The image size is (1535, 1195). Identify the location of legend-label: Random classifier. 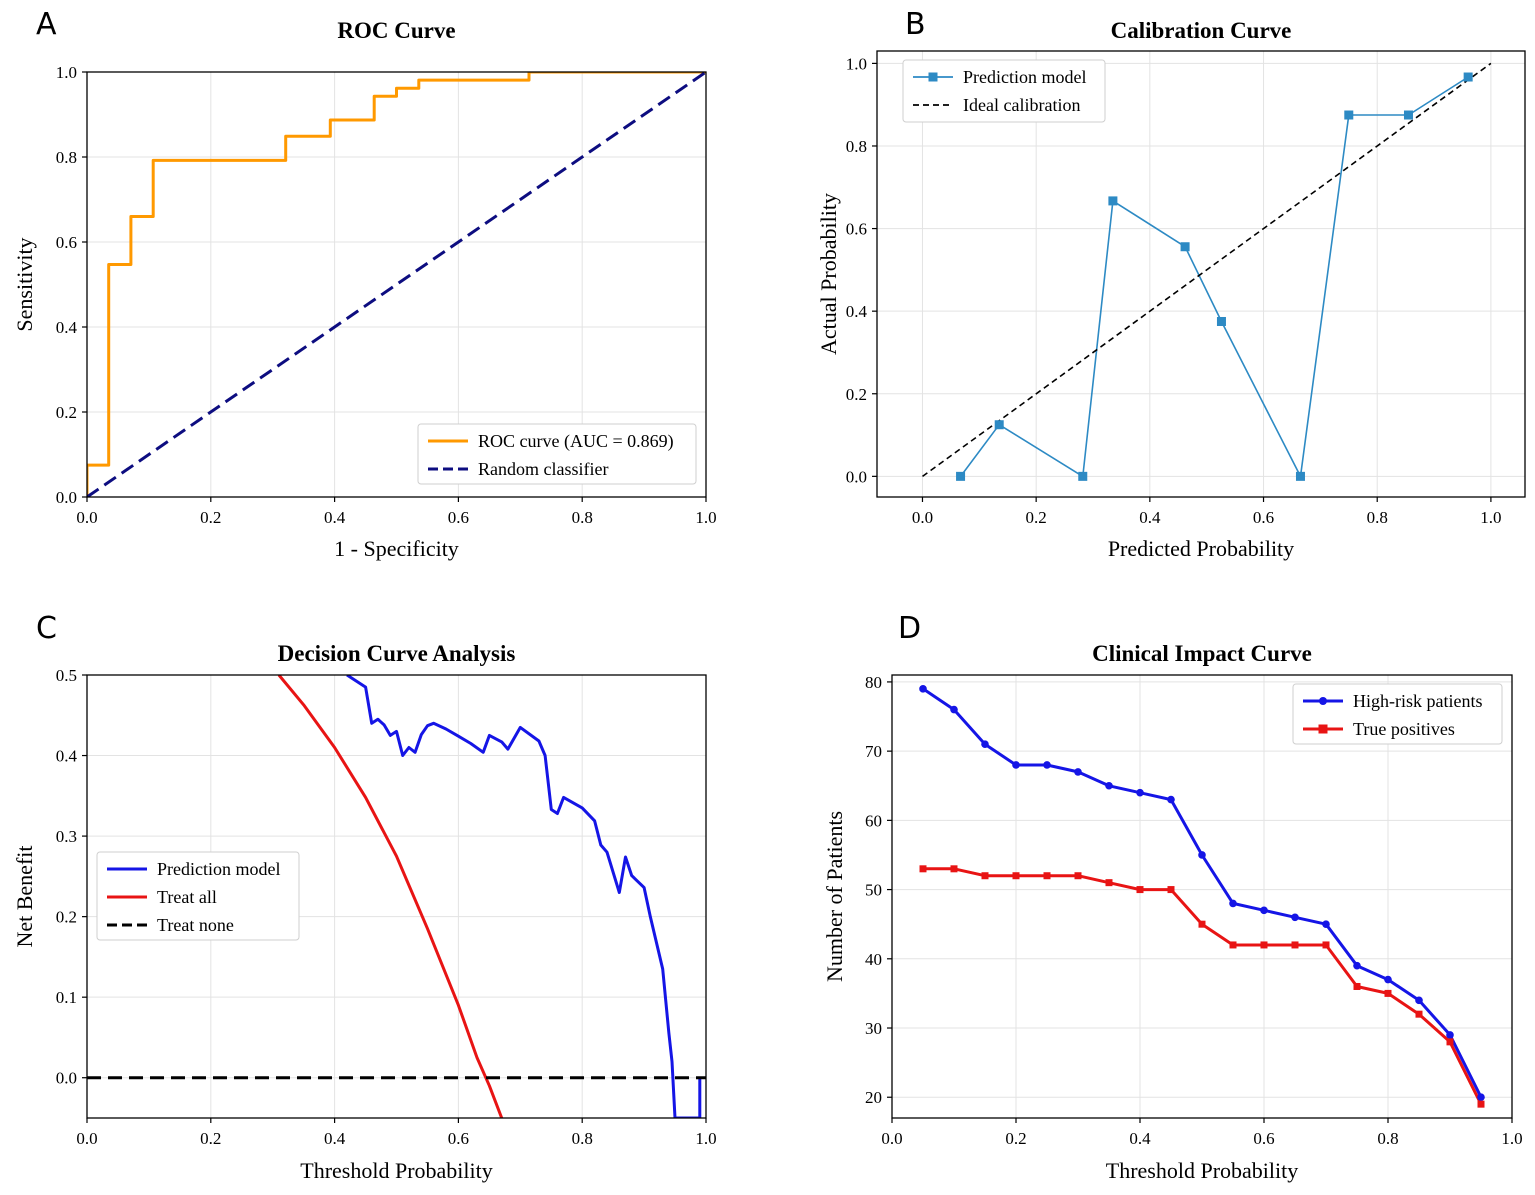
(543, 469).